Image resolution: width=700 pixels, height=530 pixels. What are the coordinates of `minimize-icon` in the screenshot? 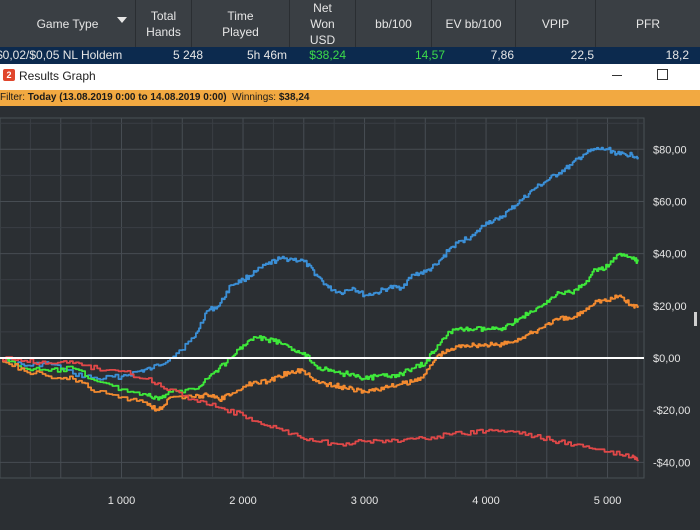 It's located at (617, 75).